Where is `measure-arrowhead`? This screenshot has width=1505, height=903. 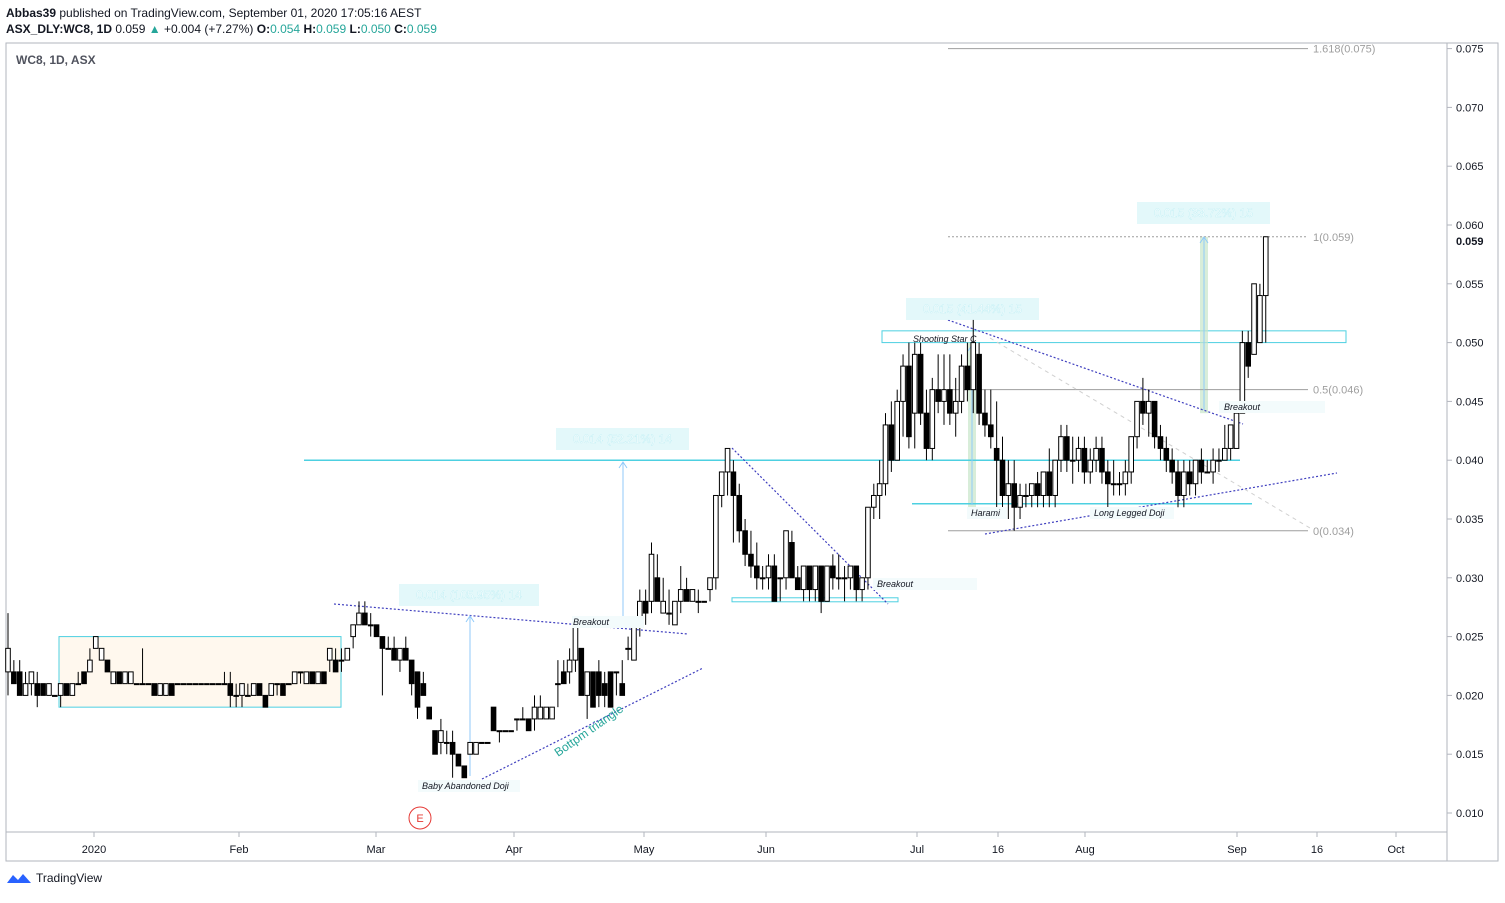
measure-arrowhead is located at coordinates (623, 465).